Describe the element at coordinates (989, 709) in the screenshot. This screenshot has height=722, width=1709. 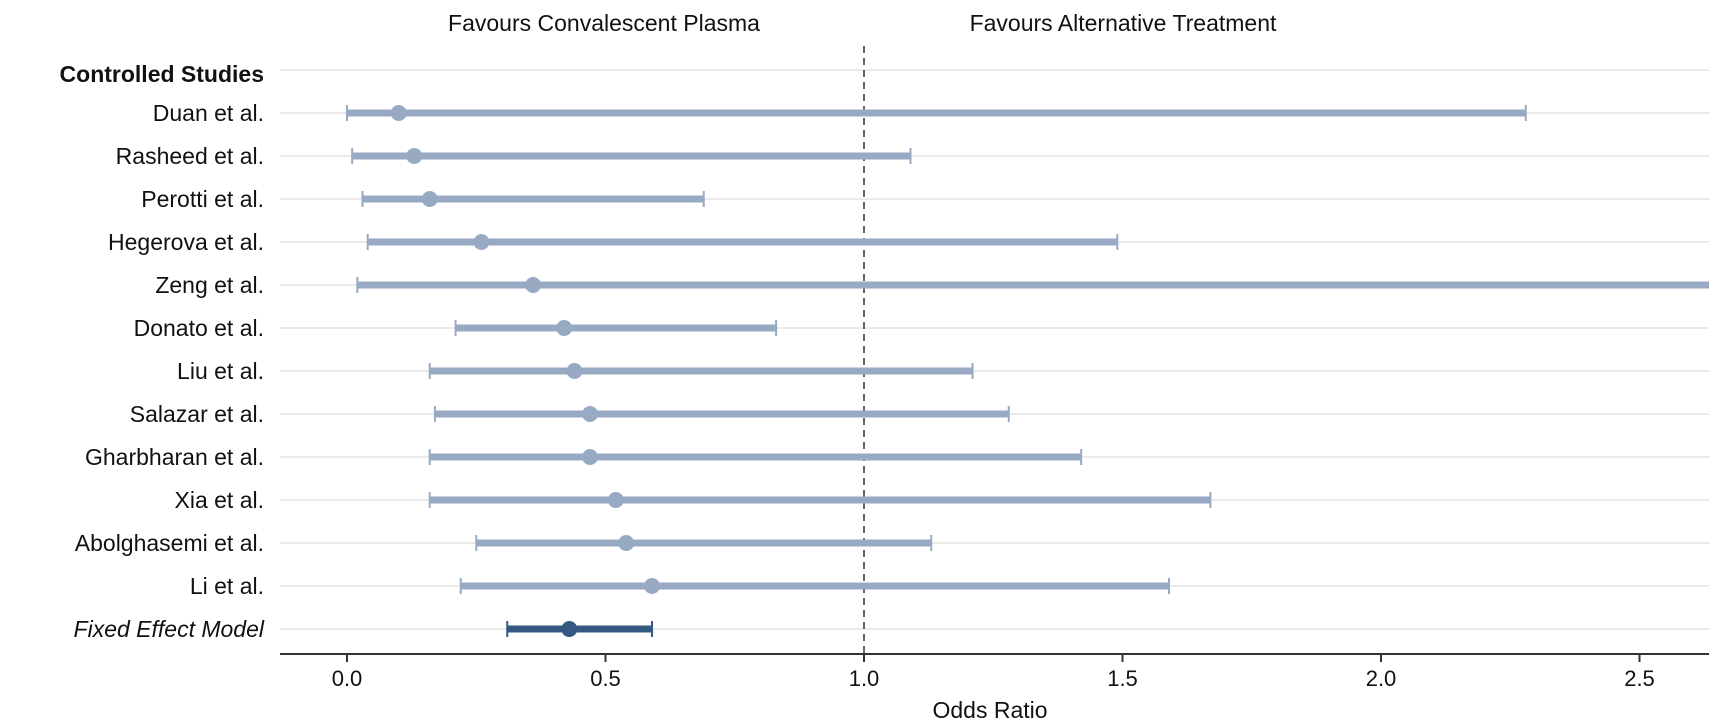
I see `x-axis-title: Odds Ratio` at that location.